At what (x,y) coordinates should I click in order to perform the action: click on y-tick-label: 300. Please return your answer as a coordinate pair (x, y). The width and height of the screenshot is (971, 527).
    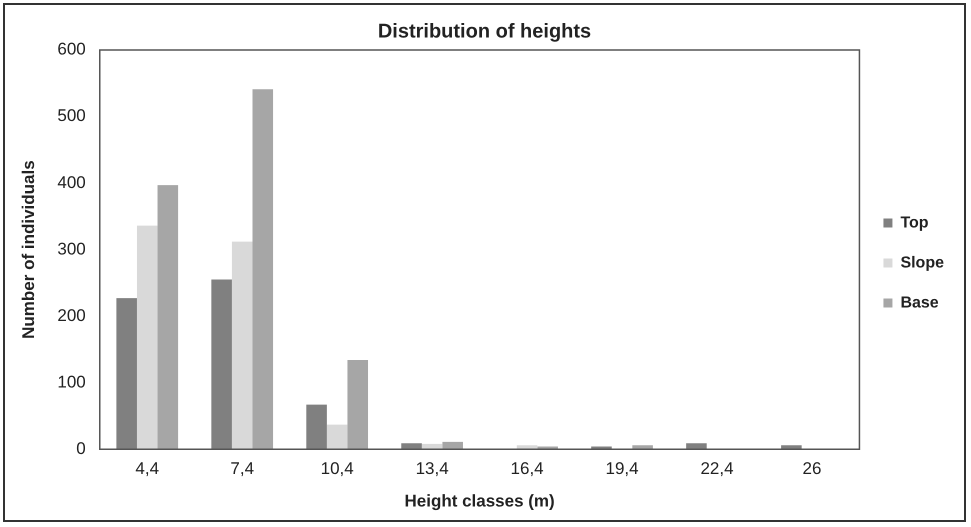
    Looking at the image, I should click on (71, 248).